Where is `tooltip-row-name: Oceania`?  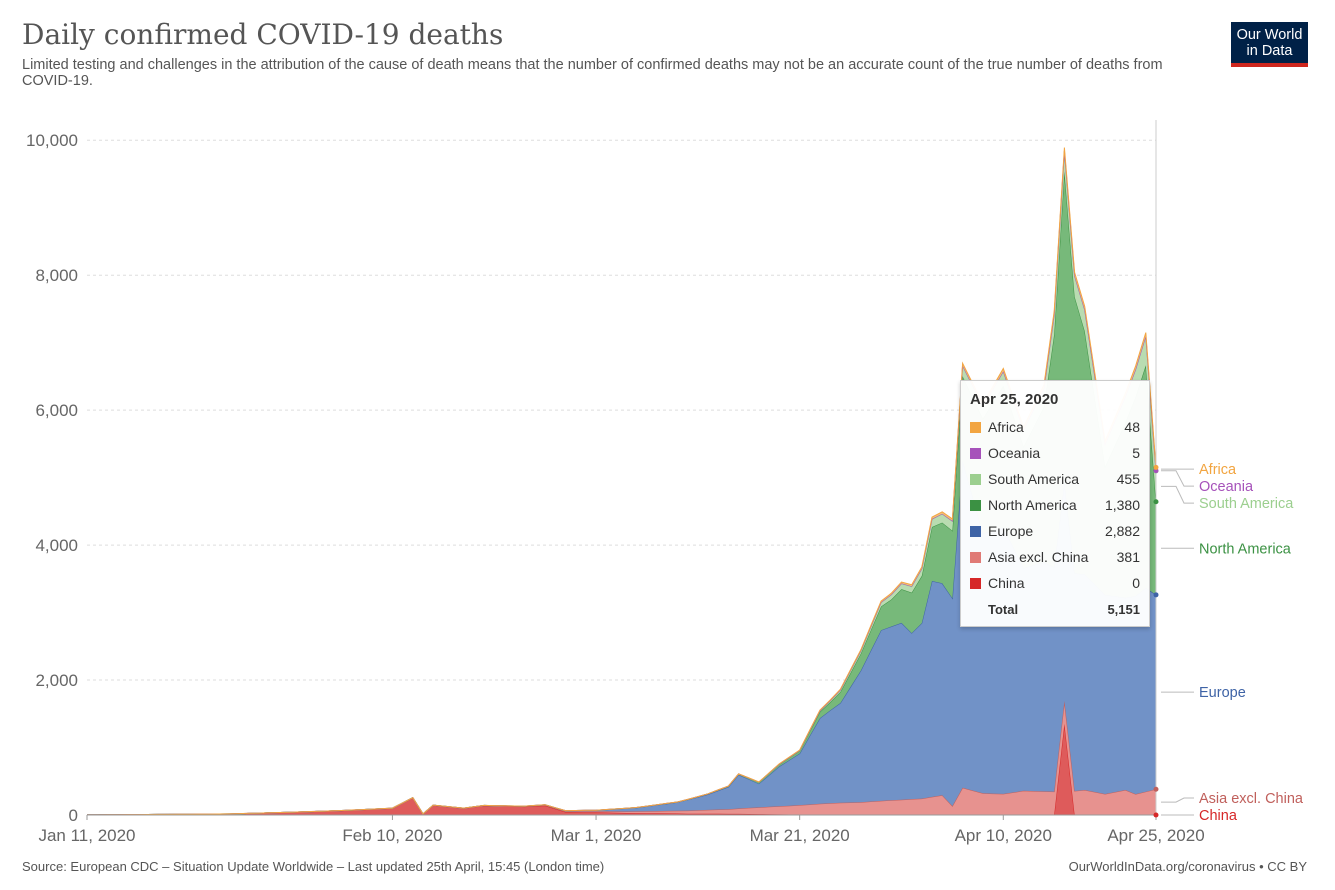
tooltip-row-name: Oceania is located at coordinates (1014, 453).